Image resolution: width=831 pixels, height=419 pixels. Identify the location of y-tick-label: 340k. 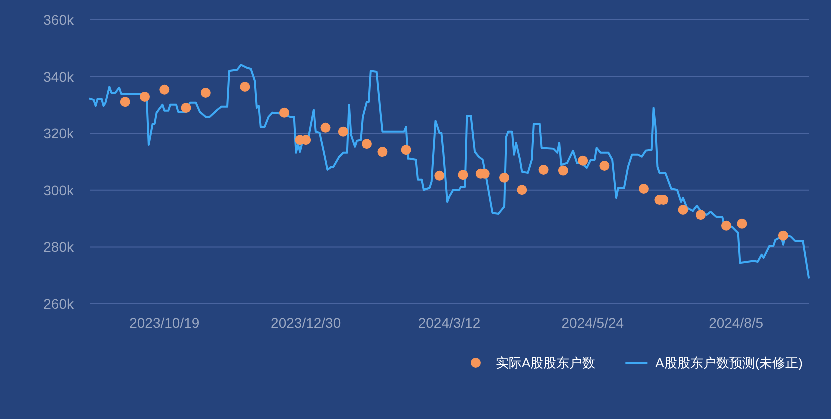
(59, 76).